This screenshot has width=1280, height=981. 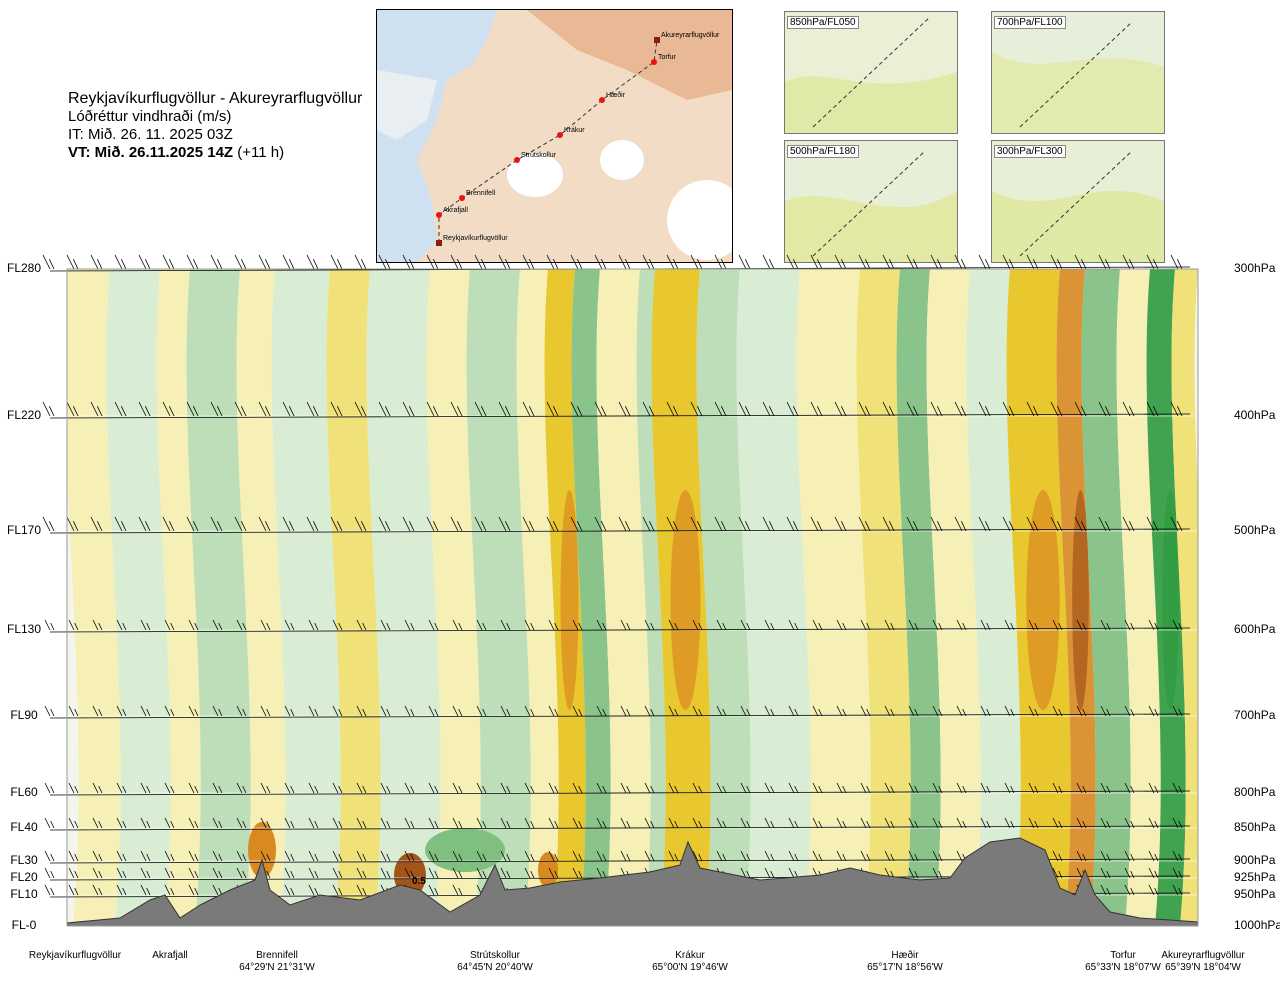 I want to click on contour-label: 0.5, so click(x=419, y=881).